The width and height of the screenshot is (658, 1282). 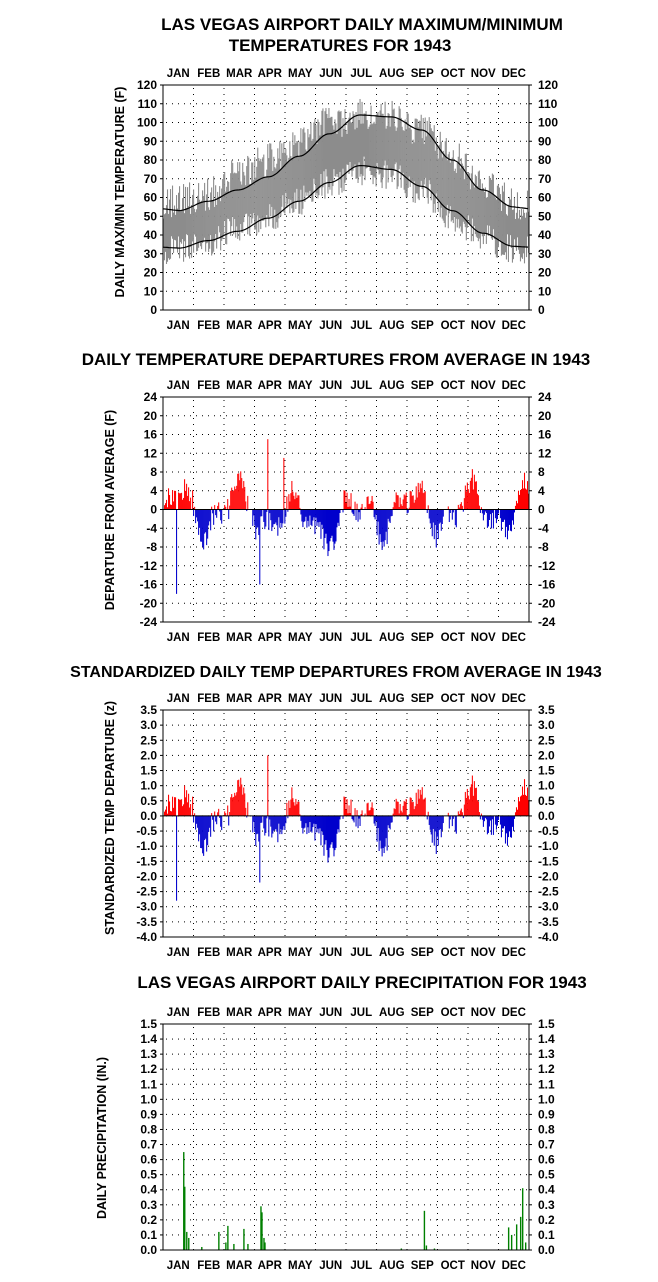 What do you see at coordinates (148, 740) in the screenshot?
I see `y-tick-label-left: 2.5` at bounding box center [148, 740].